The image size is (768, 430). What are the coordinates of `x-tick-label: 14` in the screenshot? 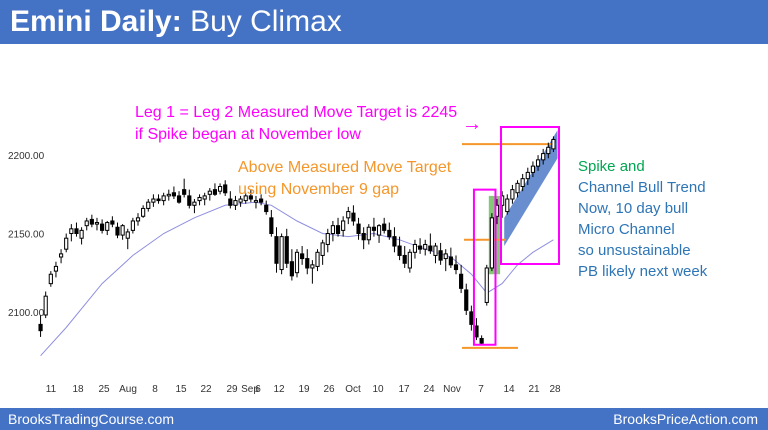 It's located at (509, 389).